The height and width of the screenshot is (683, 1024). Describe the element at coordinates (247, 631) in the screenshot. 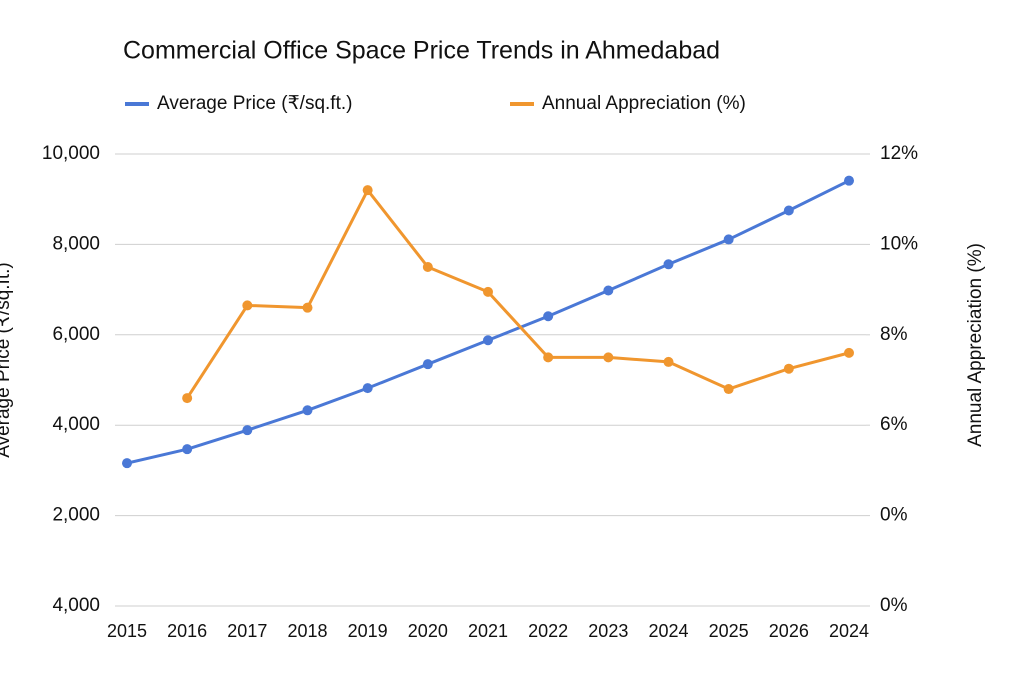

I see `x-tick-label: 2017` at that location.